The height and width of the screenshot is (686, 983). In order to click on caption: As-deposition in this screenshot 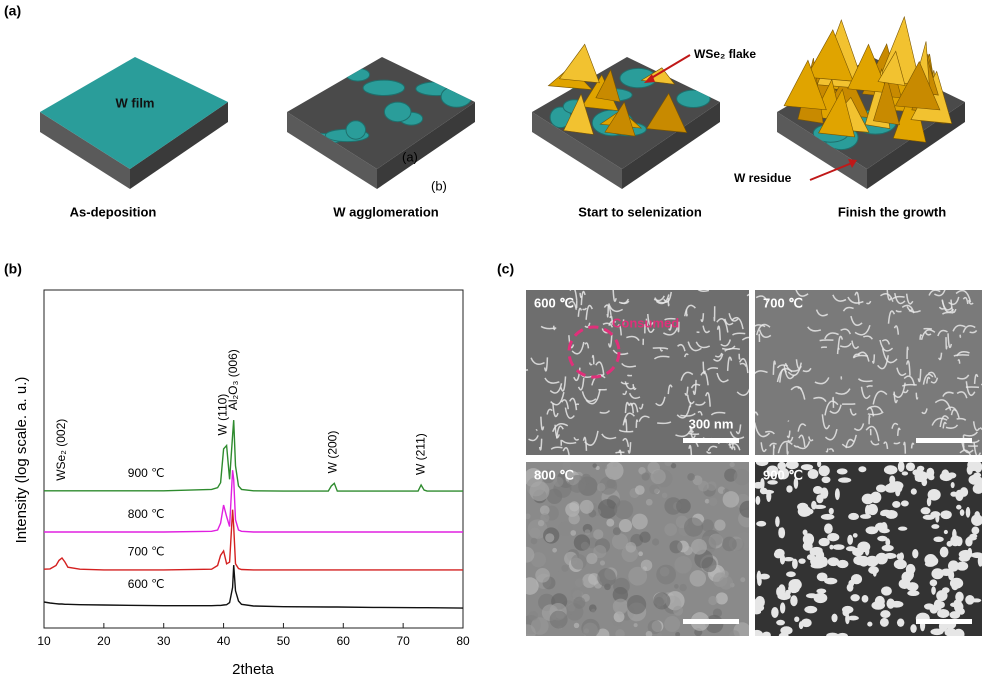, I will do `click(113, 211)`.